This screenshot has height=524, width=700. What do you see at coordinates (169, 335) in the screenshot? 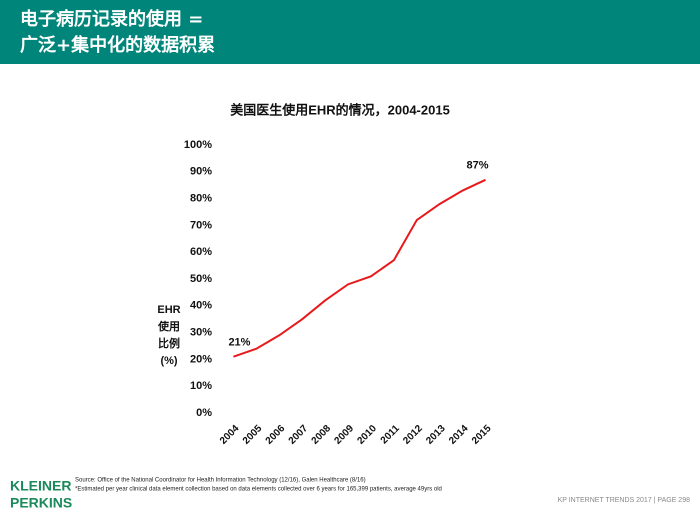
I see `y-axis-label: EHR使用比例(%)` at bounding box center [169, 335].